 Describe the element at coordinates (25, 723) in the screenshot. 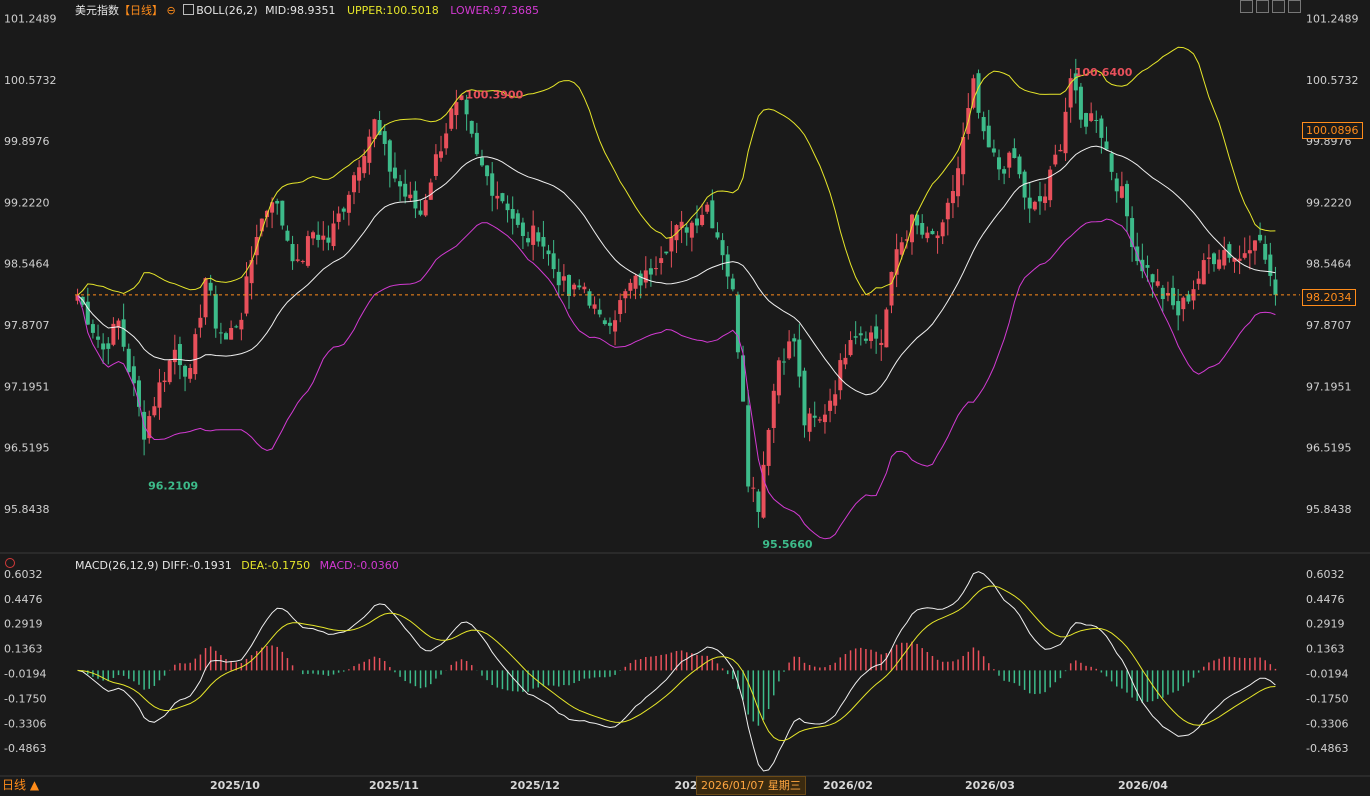

I see `macd-axis-label-left: -0.3306` at that location.